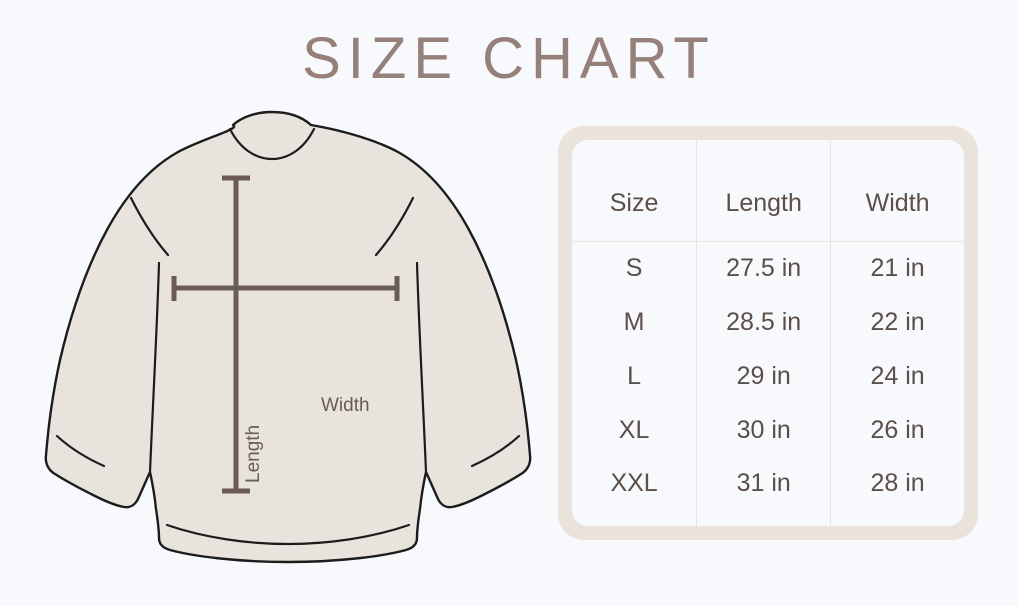  What do you see at coordinates (764, 268) in the screenshot?
I see `cell-length: 27.5 in` at bounding box center [764, 268].